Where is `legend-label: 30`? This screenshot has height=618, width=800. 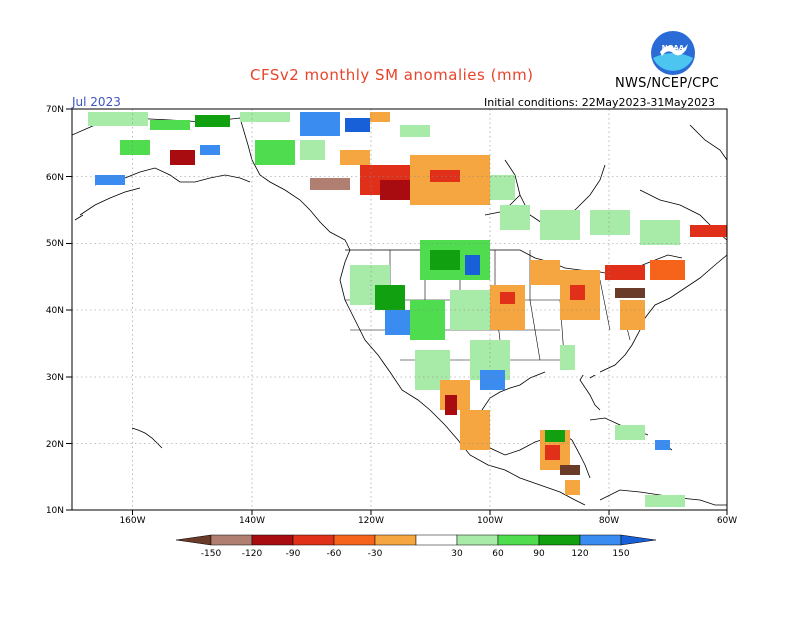 legend-label: 30 is located at coordinates (457, 554).